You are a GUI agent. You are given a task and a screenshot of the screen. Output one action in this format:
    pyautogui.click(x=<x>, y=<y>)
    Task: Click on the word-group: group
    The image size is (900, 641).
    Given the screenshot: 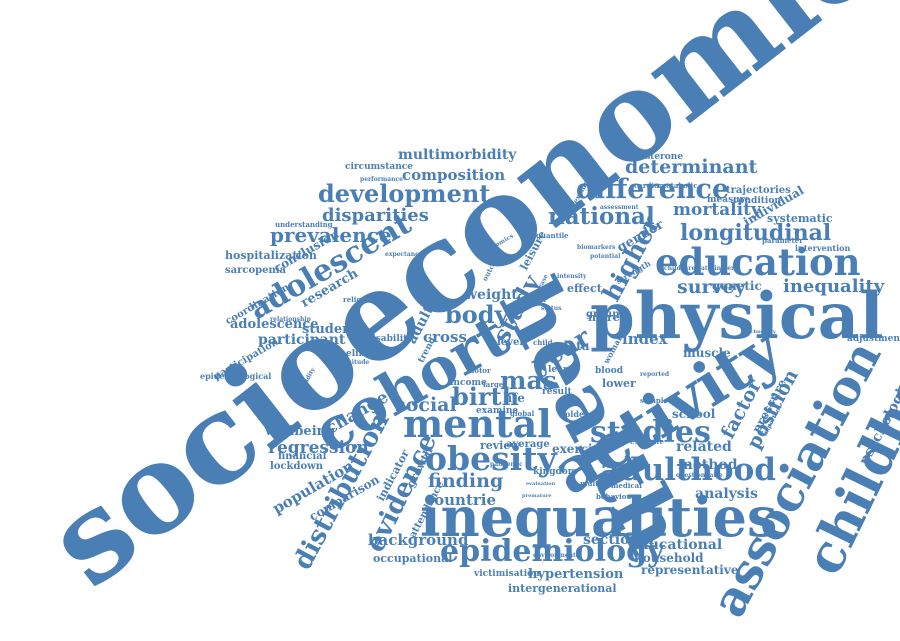 What is the action you would take?
    pyautogui.click(x=603, y=314)
    